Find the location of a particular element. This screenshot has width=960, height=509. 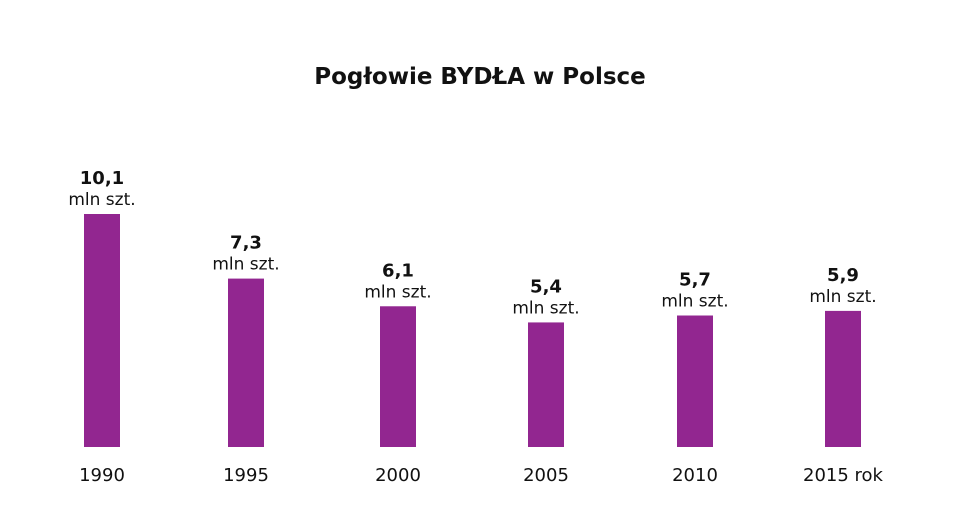

data-label-value: 5,9 is located at coordinates (843, 275).